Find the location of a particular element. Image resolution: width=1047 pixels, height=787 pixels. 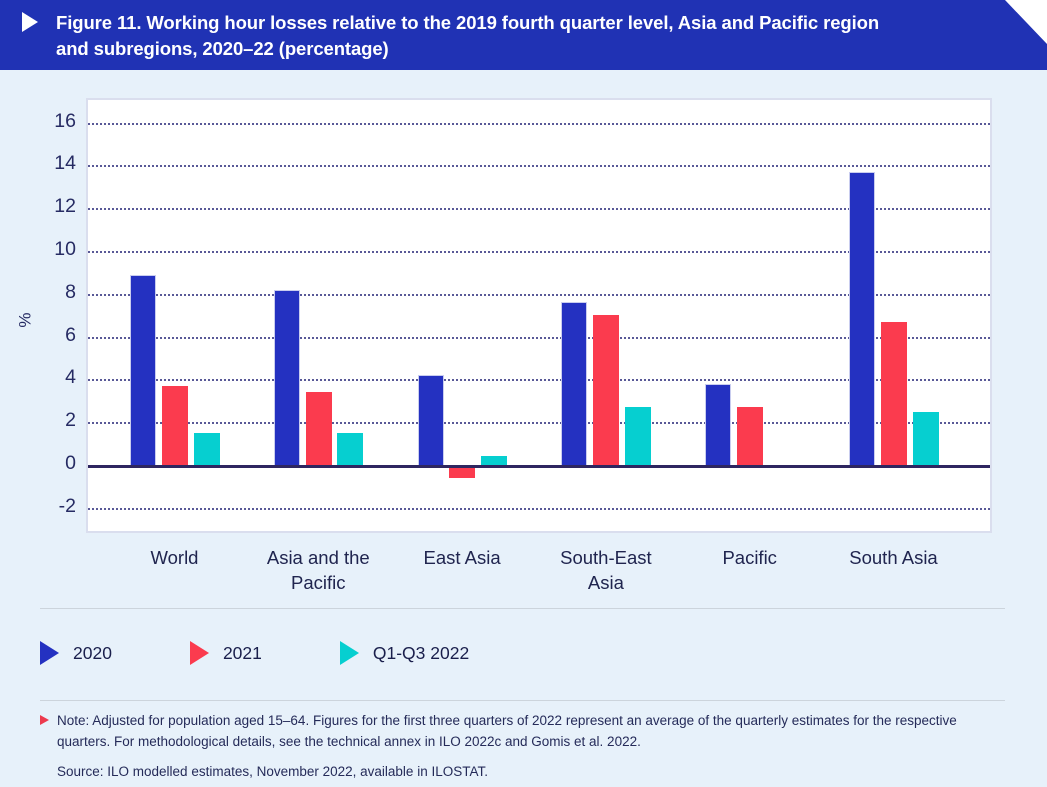

legend-triangle-icon-2020 is located at coordinates (49, 653).